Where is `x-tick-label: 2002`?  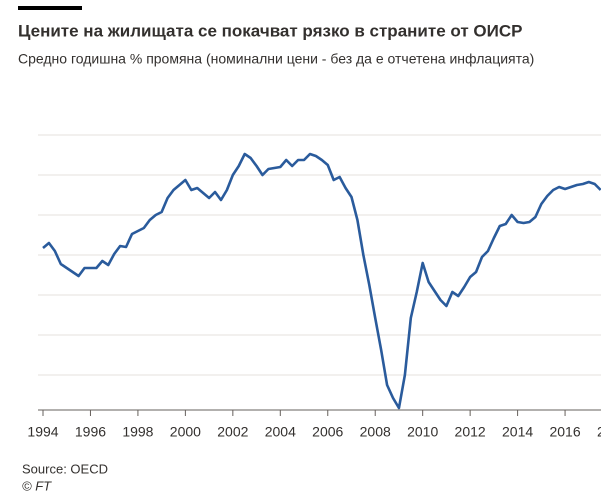 x-tick-label: 2002 is located at coordinates (232, 432).